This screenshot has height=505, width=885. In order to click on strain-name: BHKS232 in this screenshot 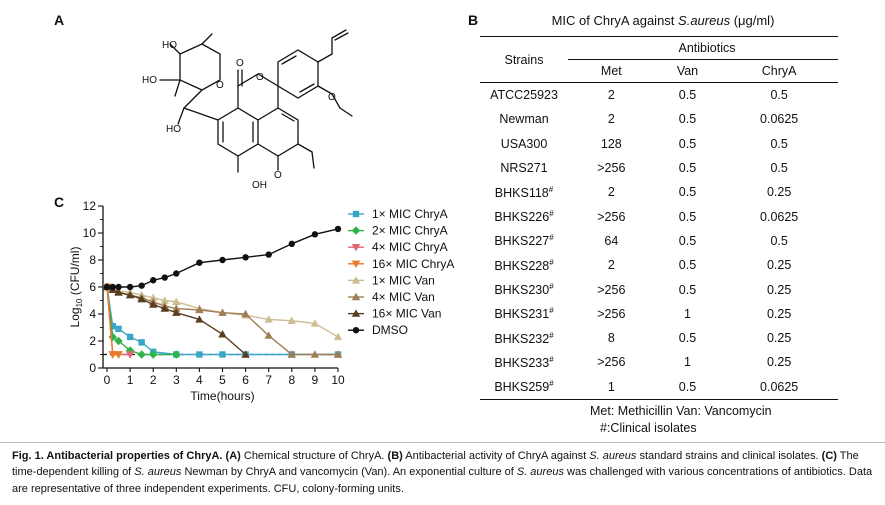, I will do `click(522, 338)`.